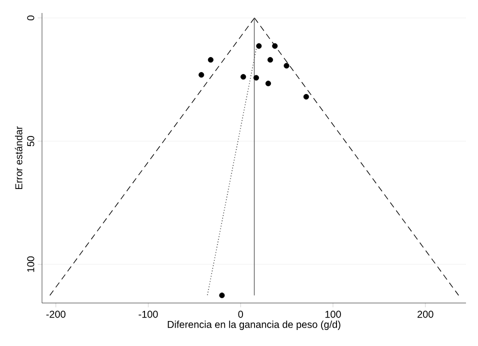  I want to click on x-tick-label: -100, so click(148, 314).